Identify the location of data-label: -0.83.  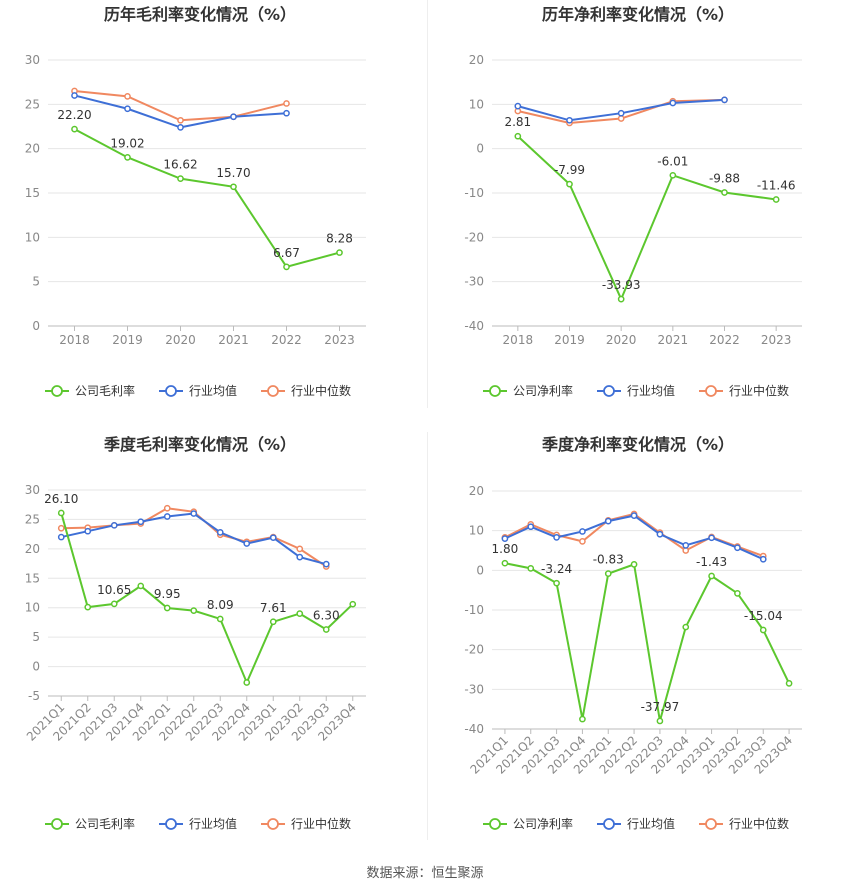
(608, 560).